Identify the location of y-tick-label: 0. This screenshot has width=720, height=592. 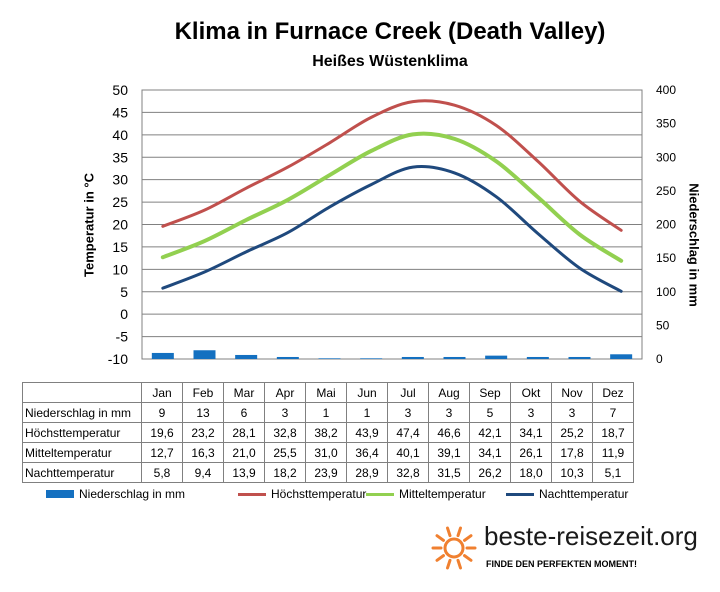
(124, 314).